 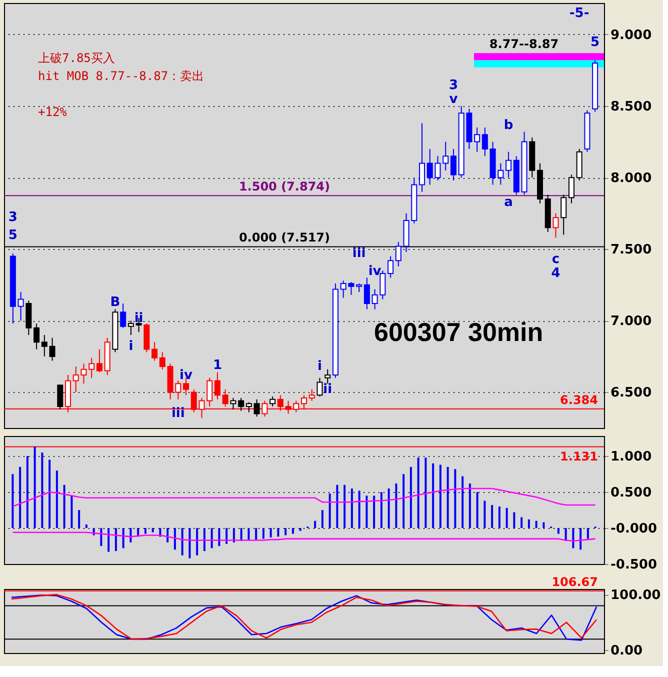 I want to click on y-tick-label: 100.00, so click(x=635, y=596).